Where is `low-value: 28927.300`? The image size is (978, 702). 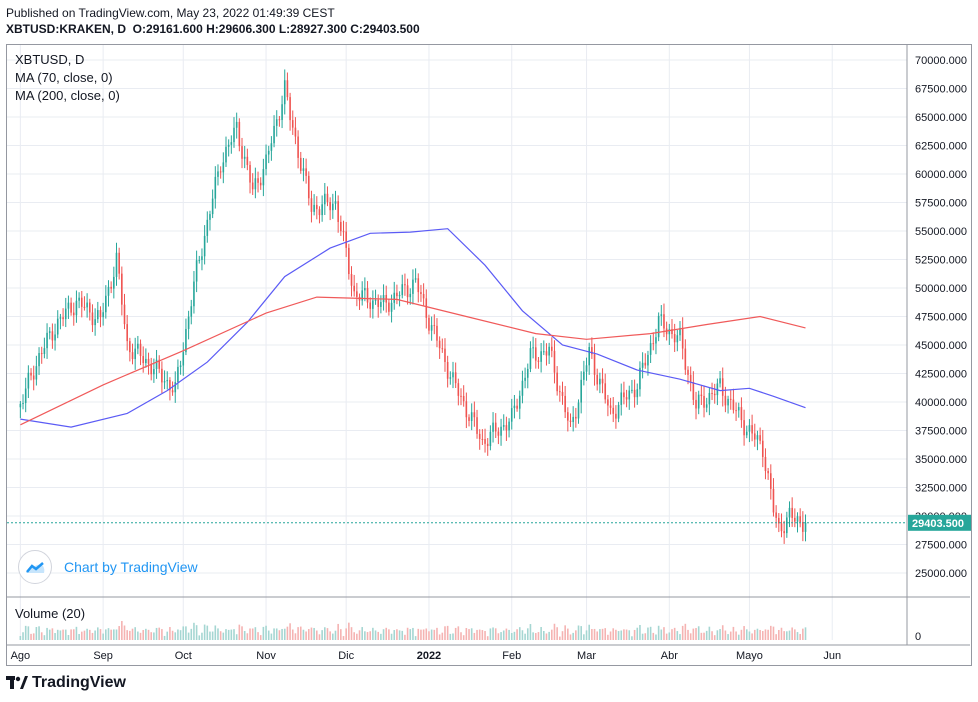 low-value: 28927.300 is located at coordinates (318, 29).